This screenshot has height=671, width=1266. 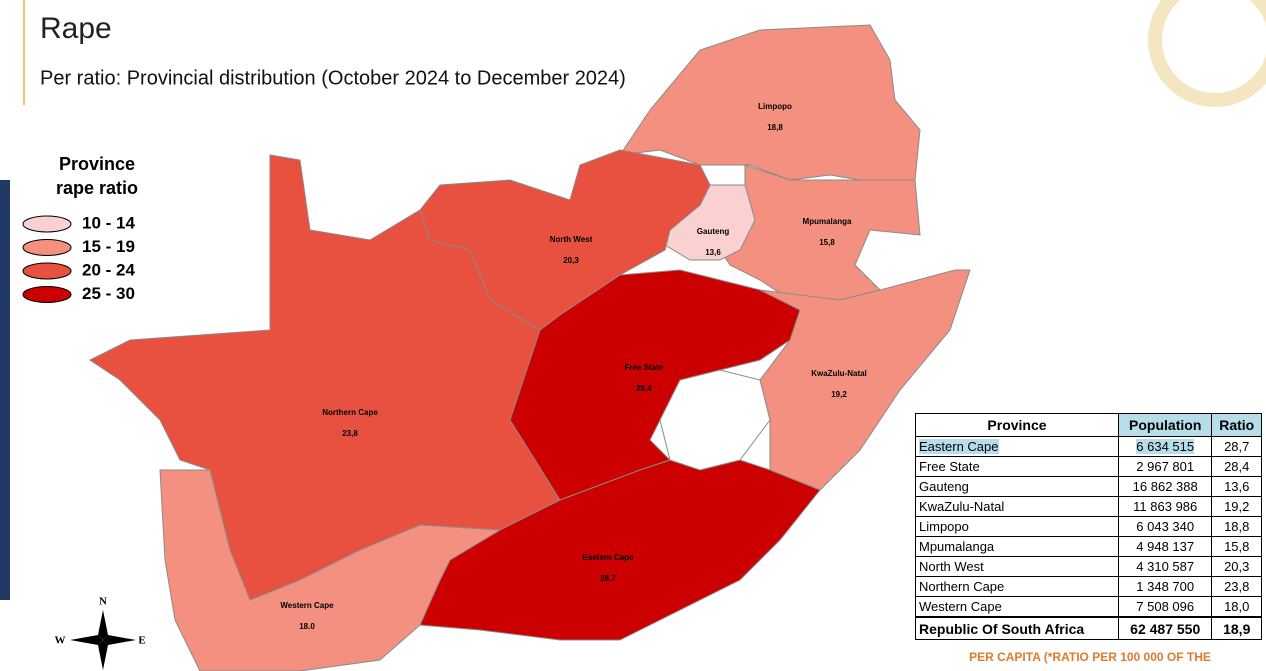 I want to click on table-cell: 23,8, so click(x=1236, y=586).